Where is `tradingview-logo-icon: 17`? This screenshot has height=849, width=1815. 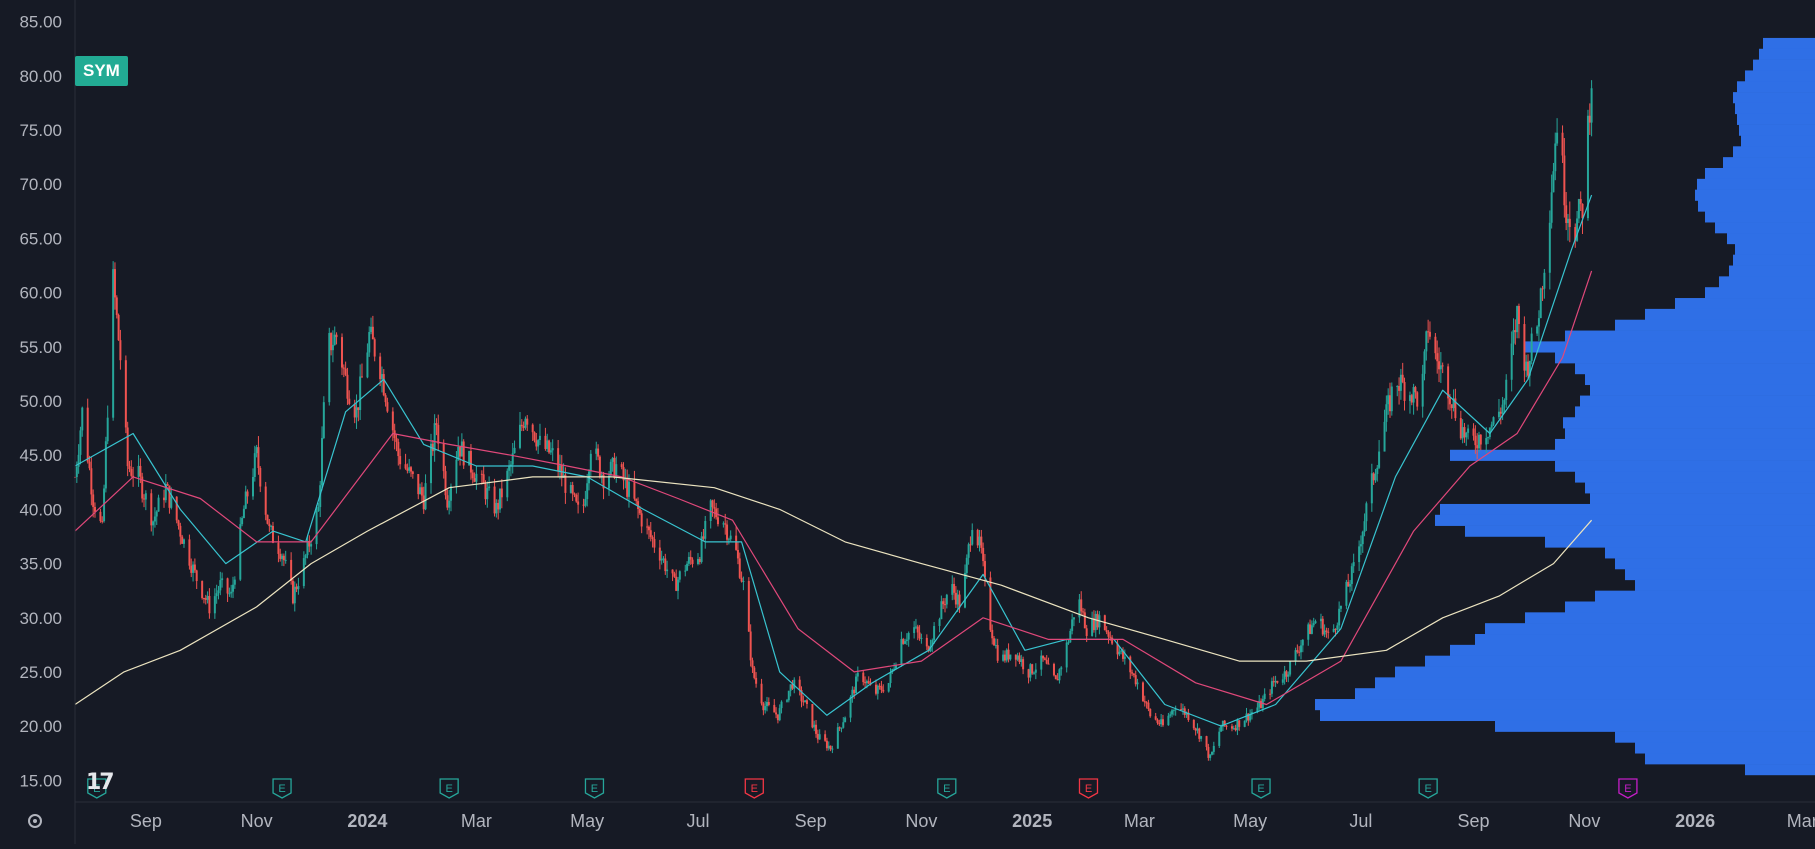 tradingview-logo-icon: 17 is located at coordinates (100, 782).